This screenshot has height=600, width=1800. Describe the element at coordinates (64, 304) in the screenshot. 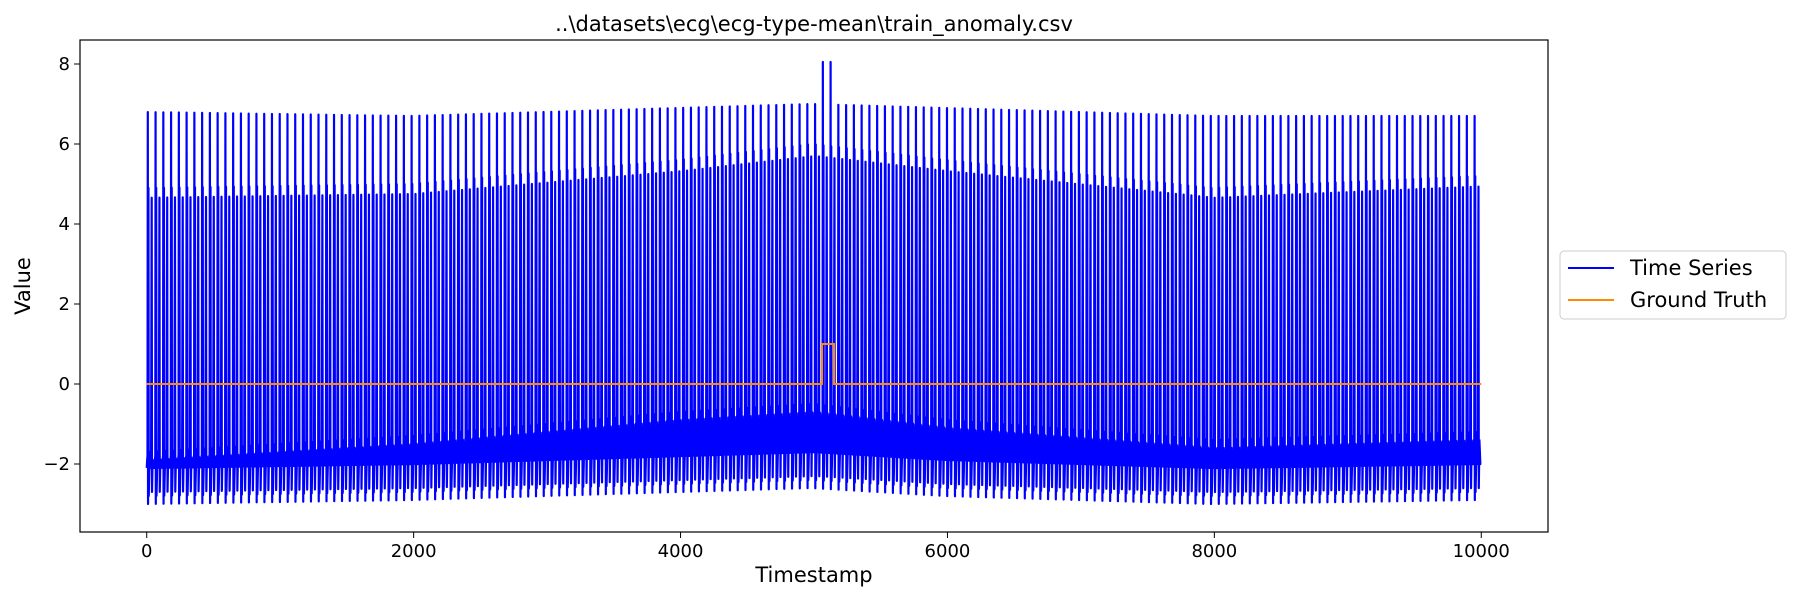

I see `y-tick-label: 2` at that location.